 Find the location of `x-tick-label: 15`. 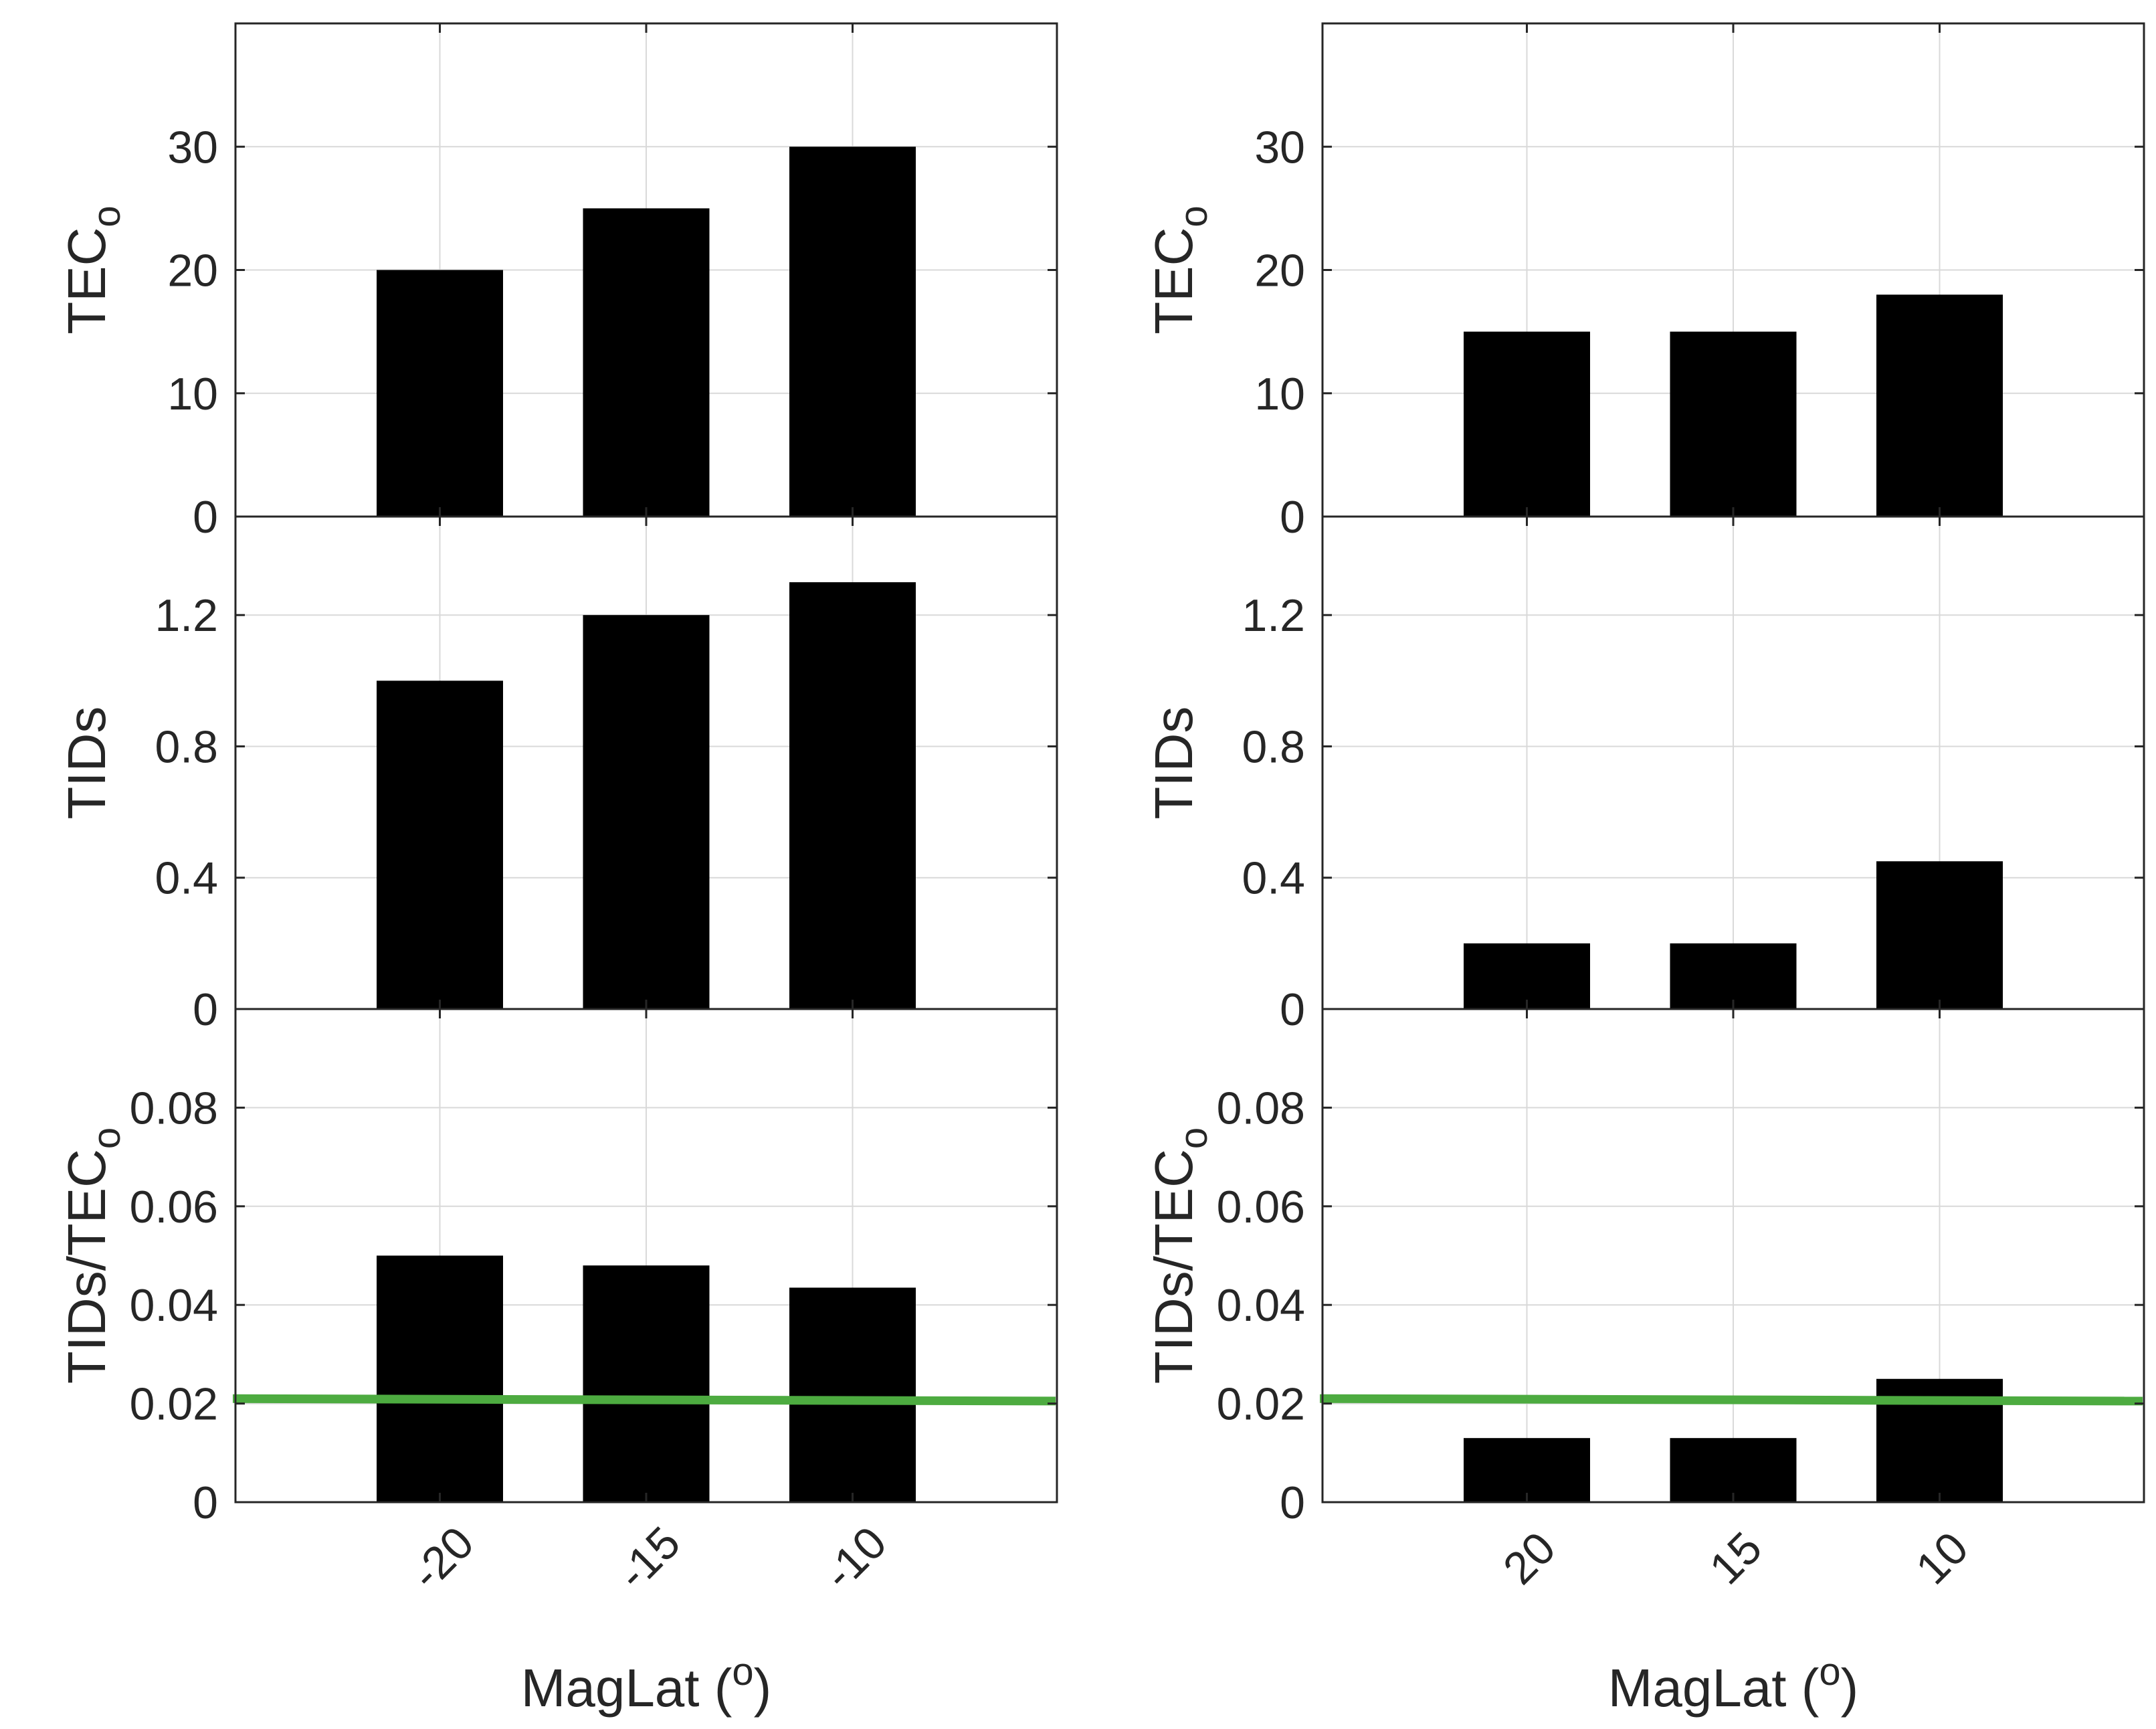

x-tick-label: 15 is located at coordinates (1735, 1558).